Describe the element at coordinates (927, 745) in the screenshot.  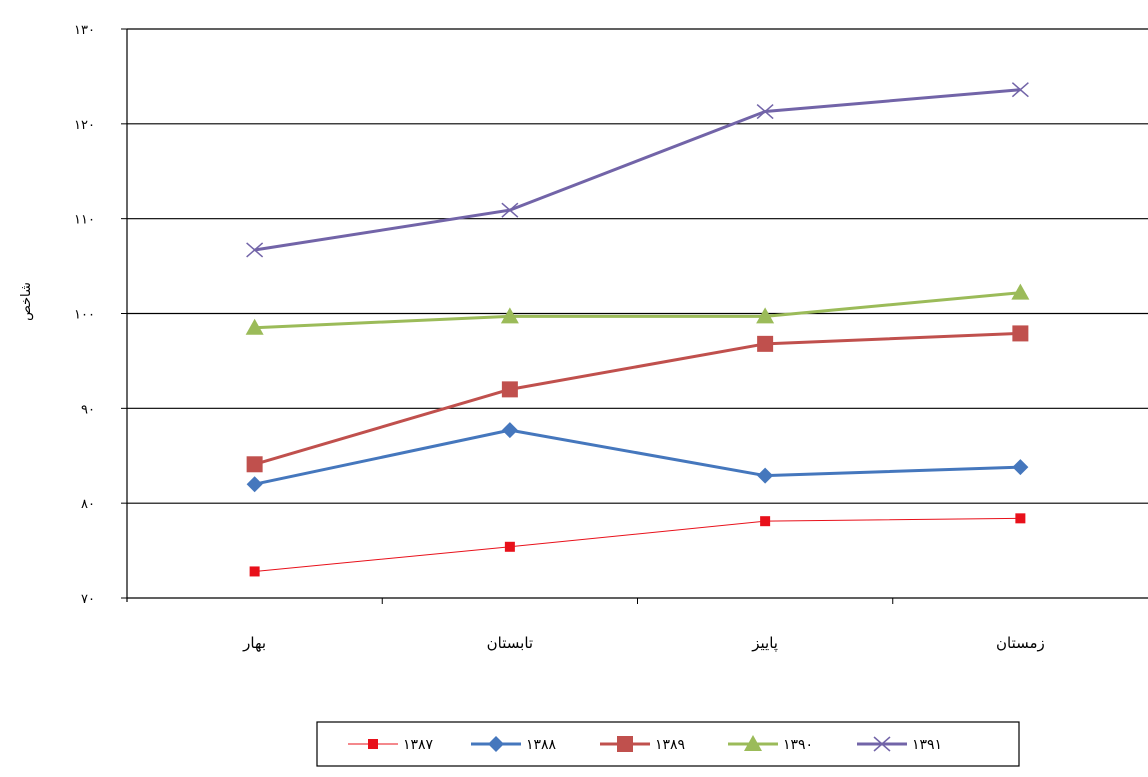
I see `legend-label: ۱۳۹۱` at that location.